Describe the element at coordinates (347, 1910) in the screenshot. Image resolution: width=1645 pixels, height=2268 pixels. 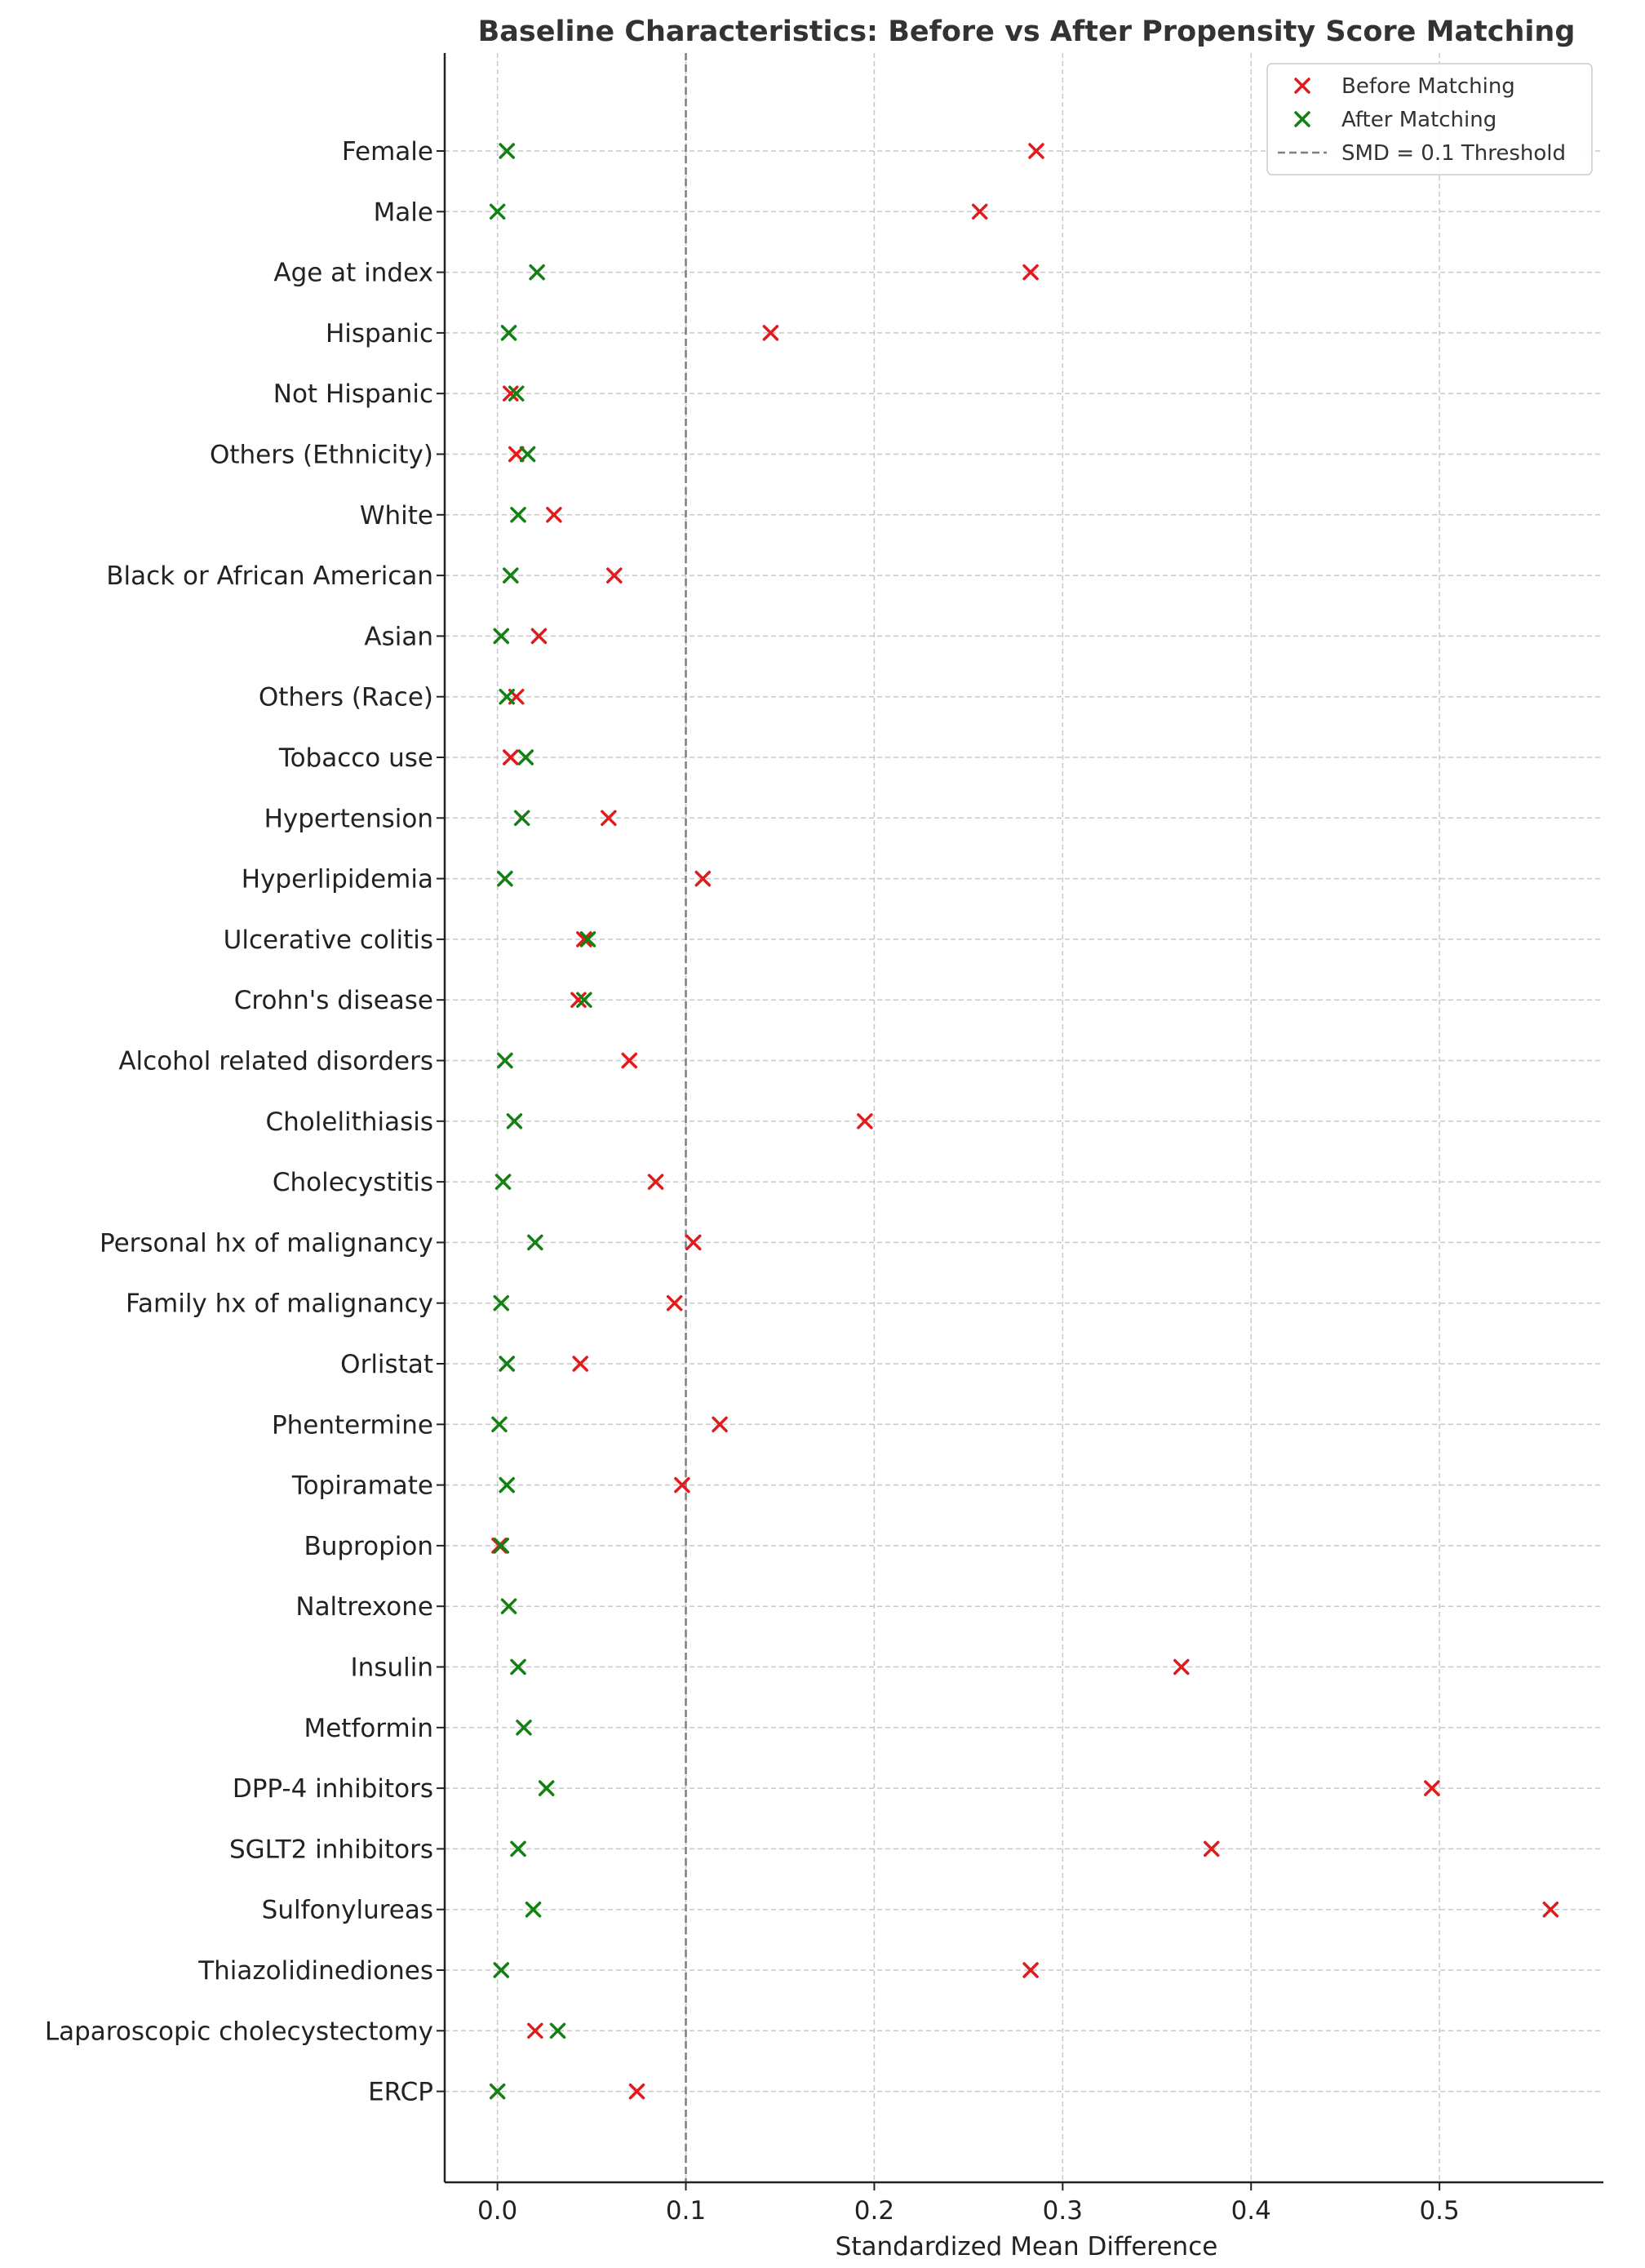
I see `y-tick-label: Sulfonylureas` at that location.